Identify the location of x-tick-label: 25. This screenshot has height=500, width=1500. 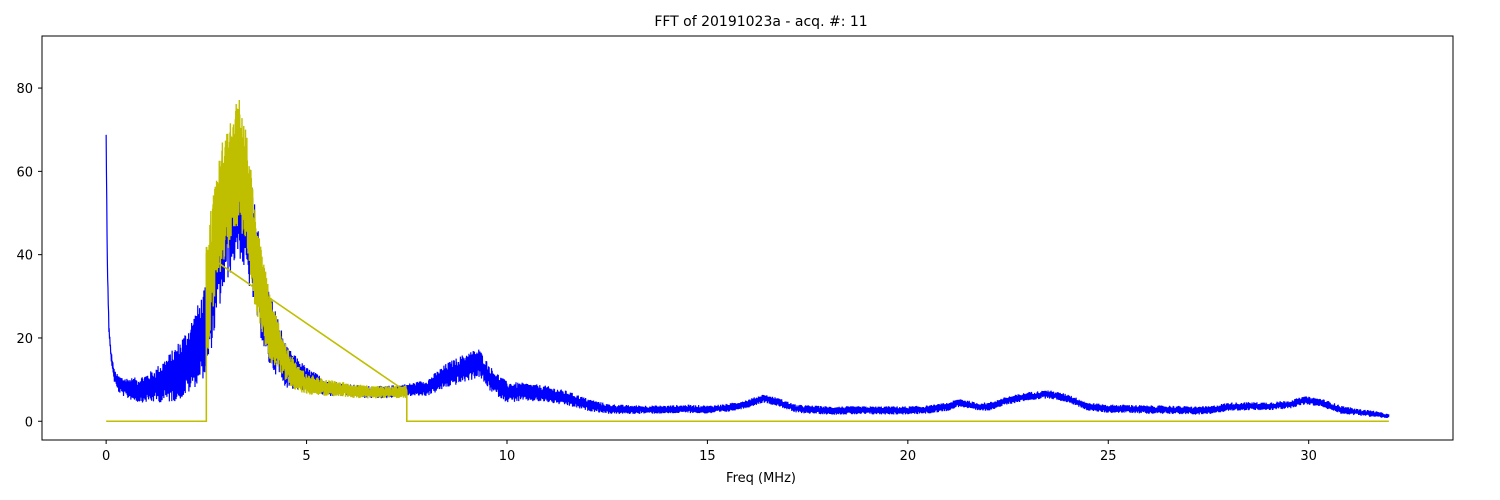
(1108, 456).